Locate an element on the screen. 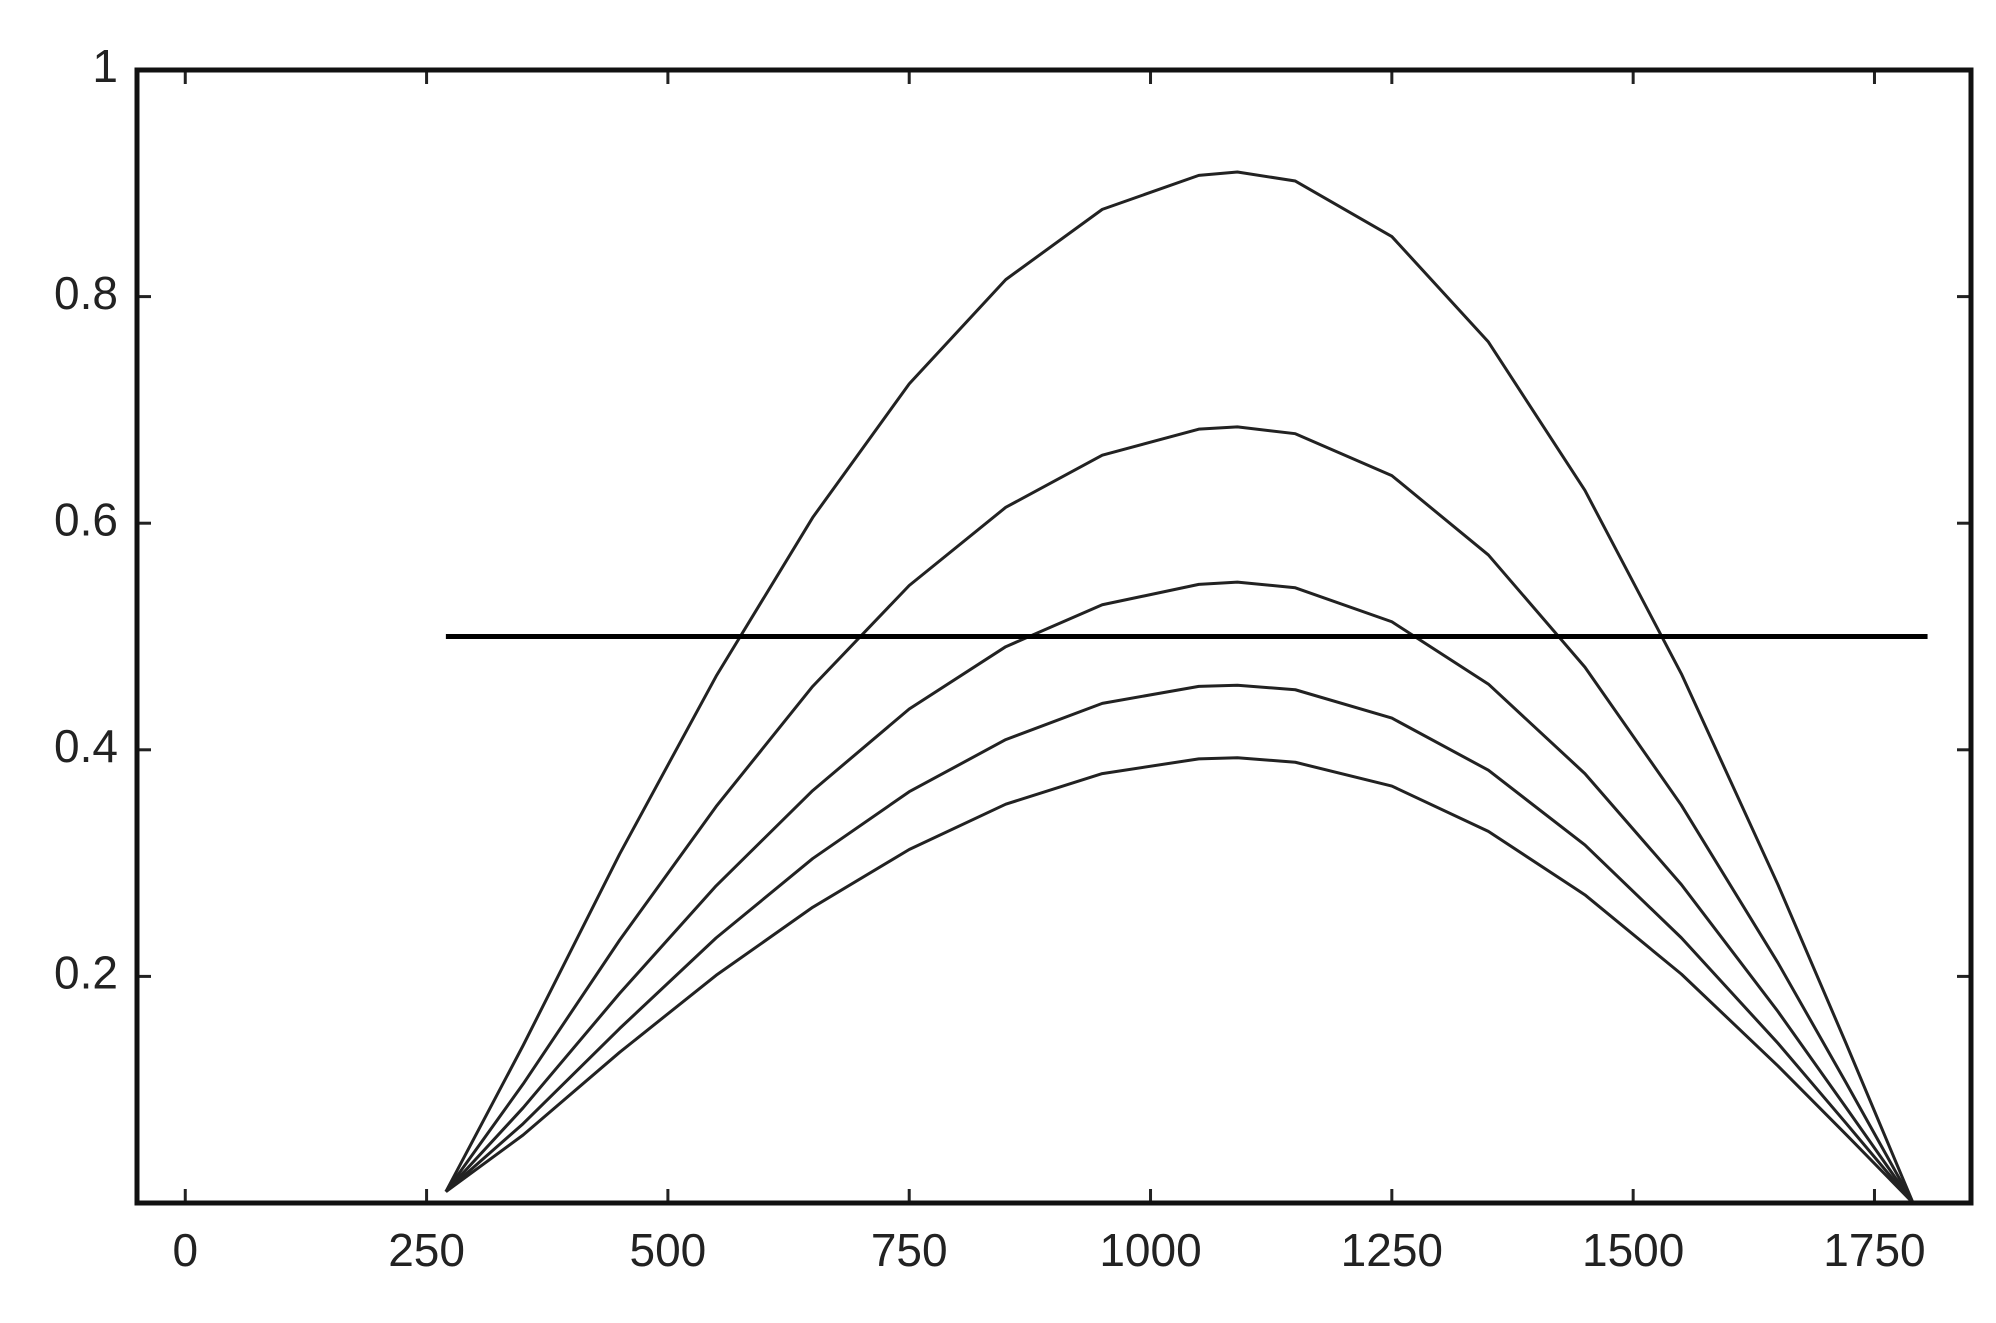  y-tick-label: 0.2 is located at coordinates (86, 973).